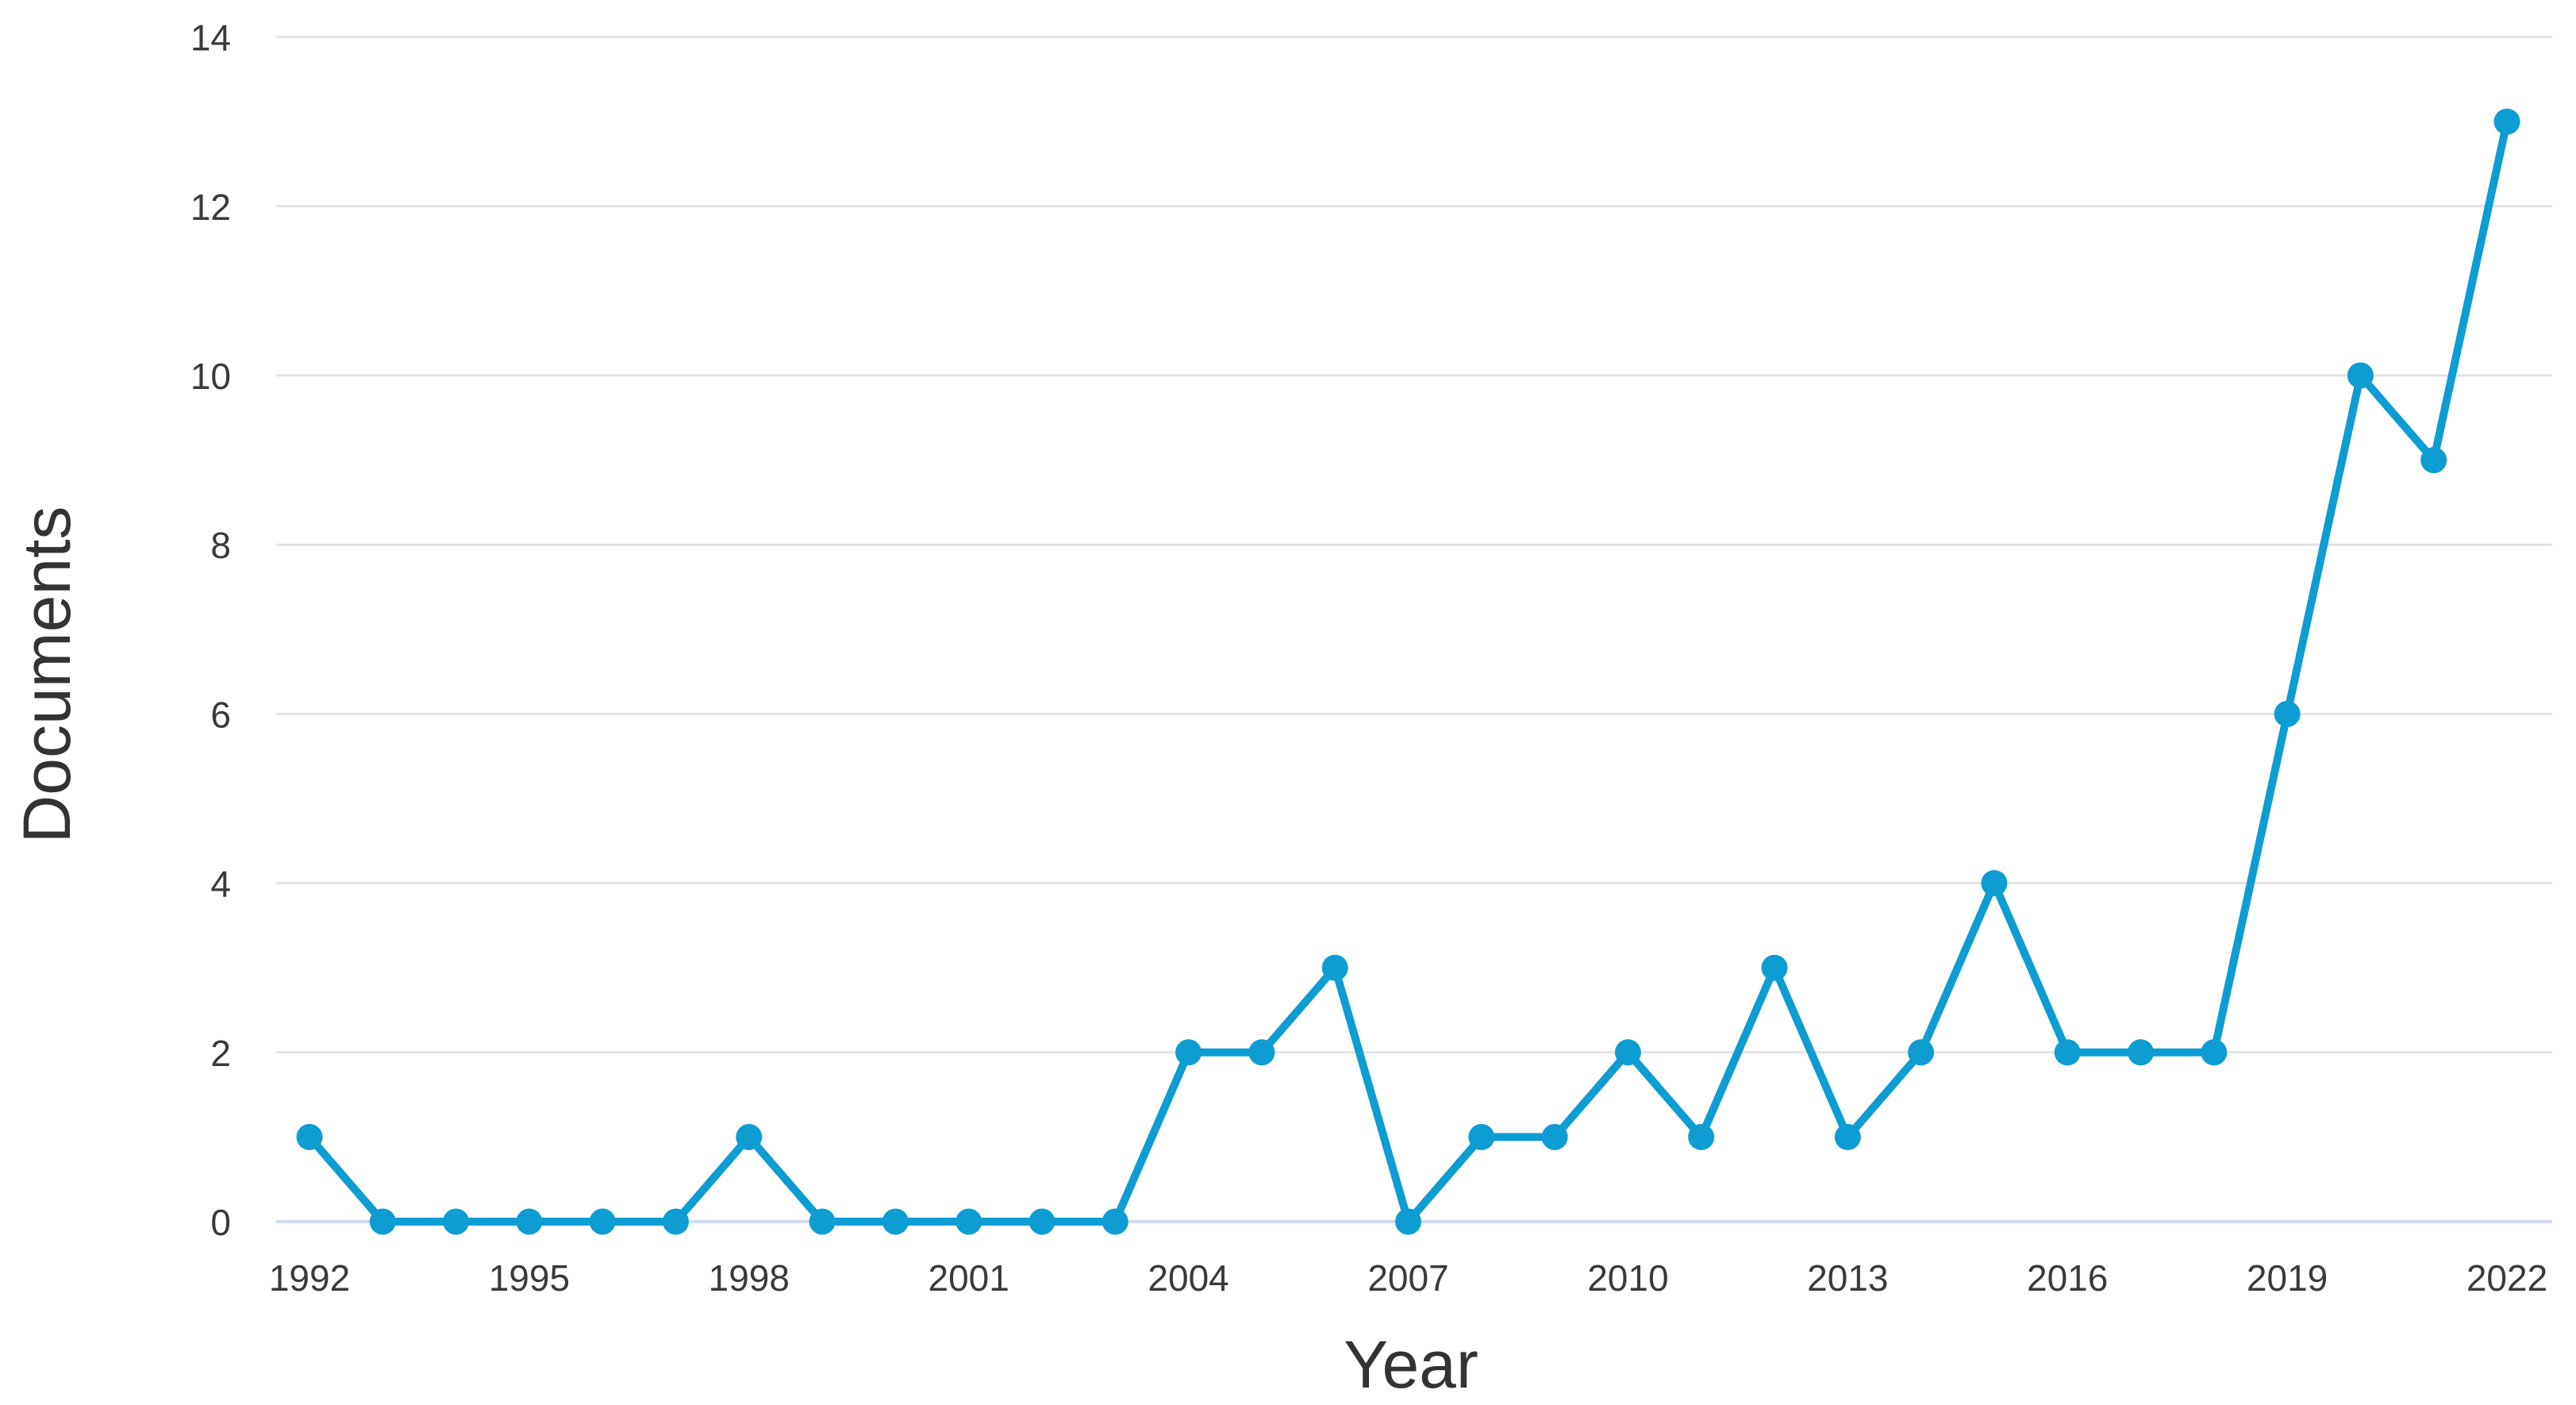 This screenshot has height=1405, width=2576. I want to click on data-point-1992, so click(309, 1136).